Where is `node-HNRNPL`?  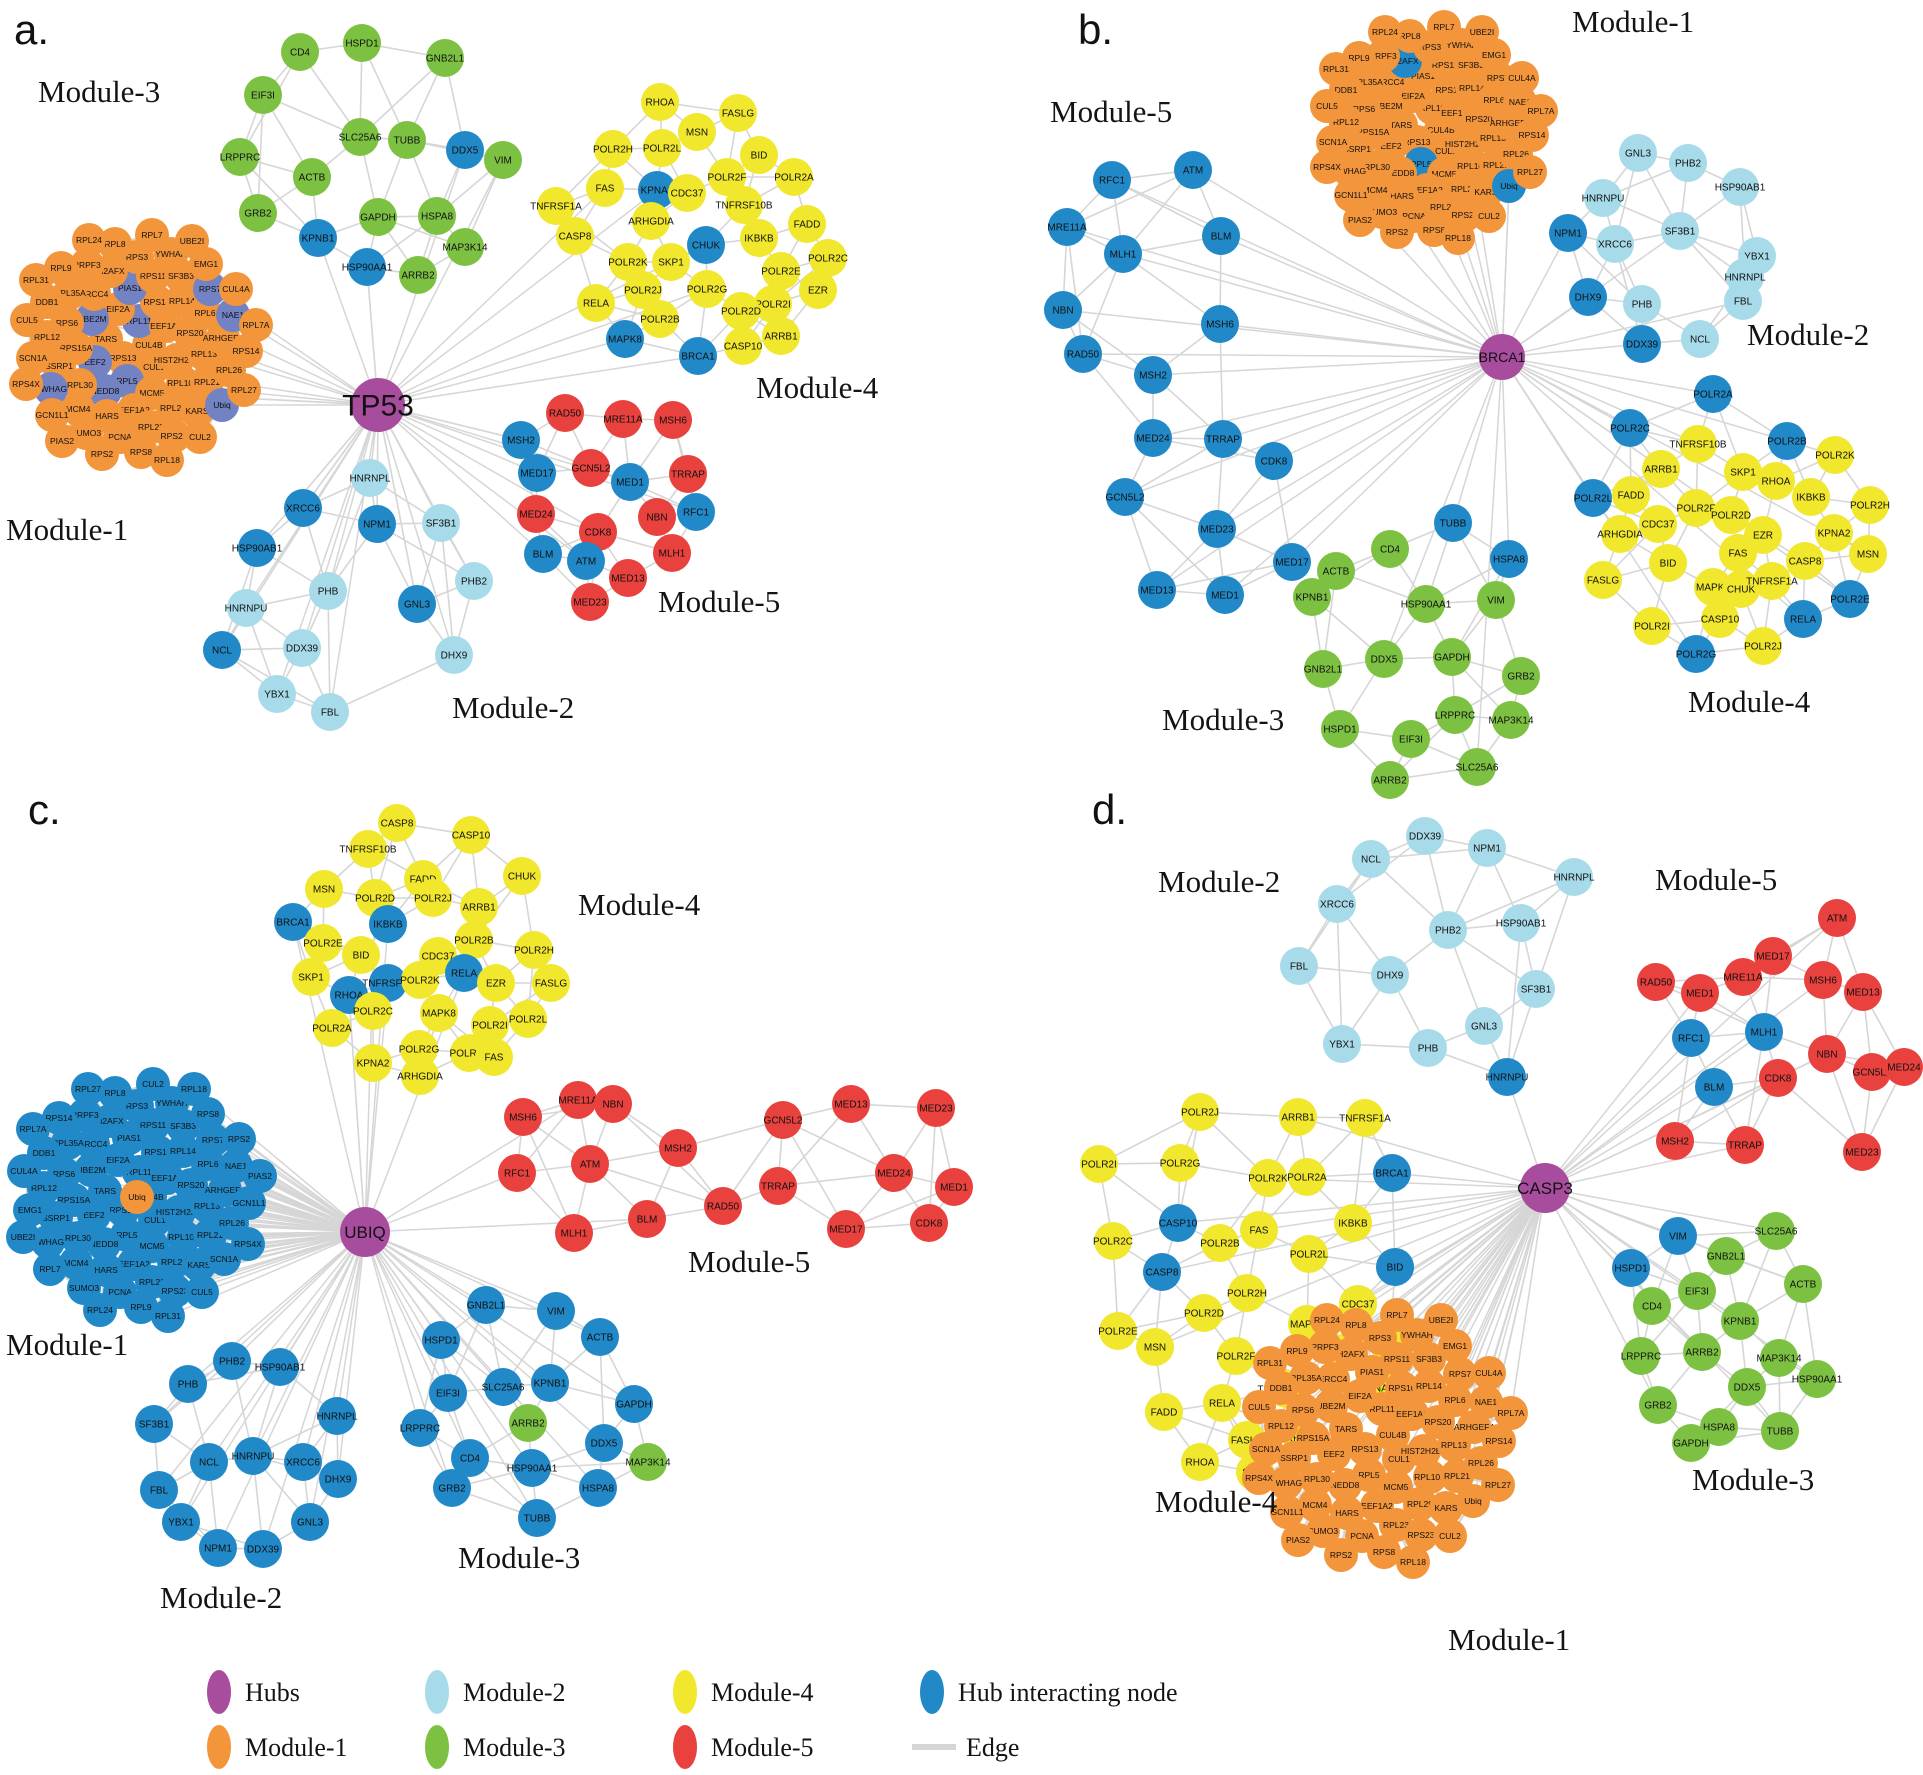
node-HNRNPL is located at coordinates (370, 478).